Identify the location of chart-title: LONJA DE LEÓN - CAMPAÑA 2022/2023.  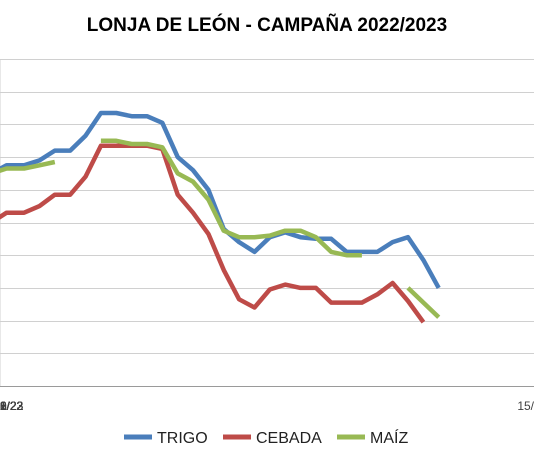
(267, 25).